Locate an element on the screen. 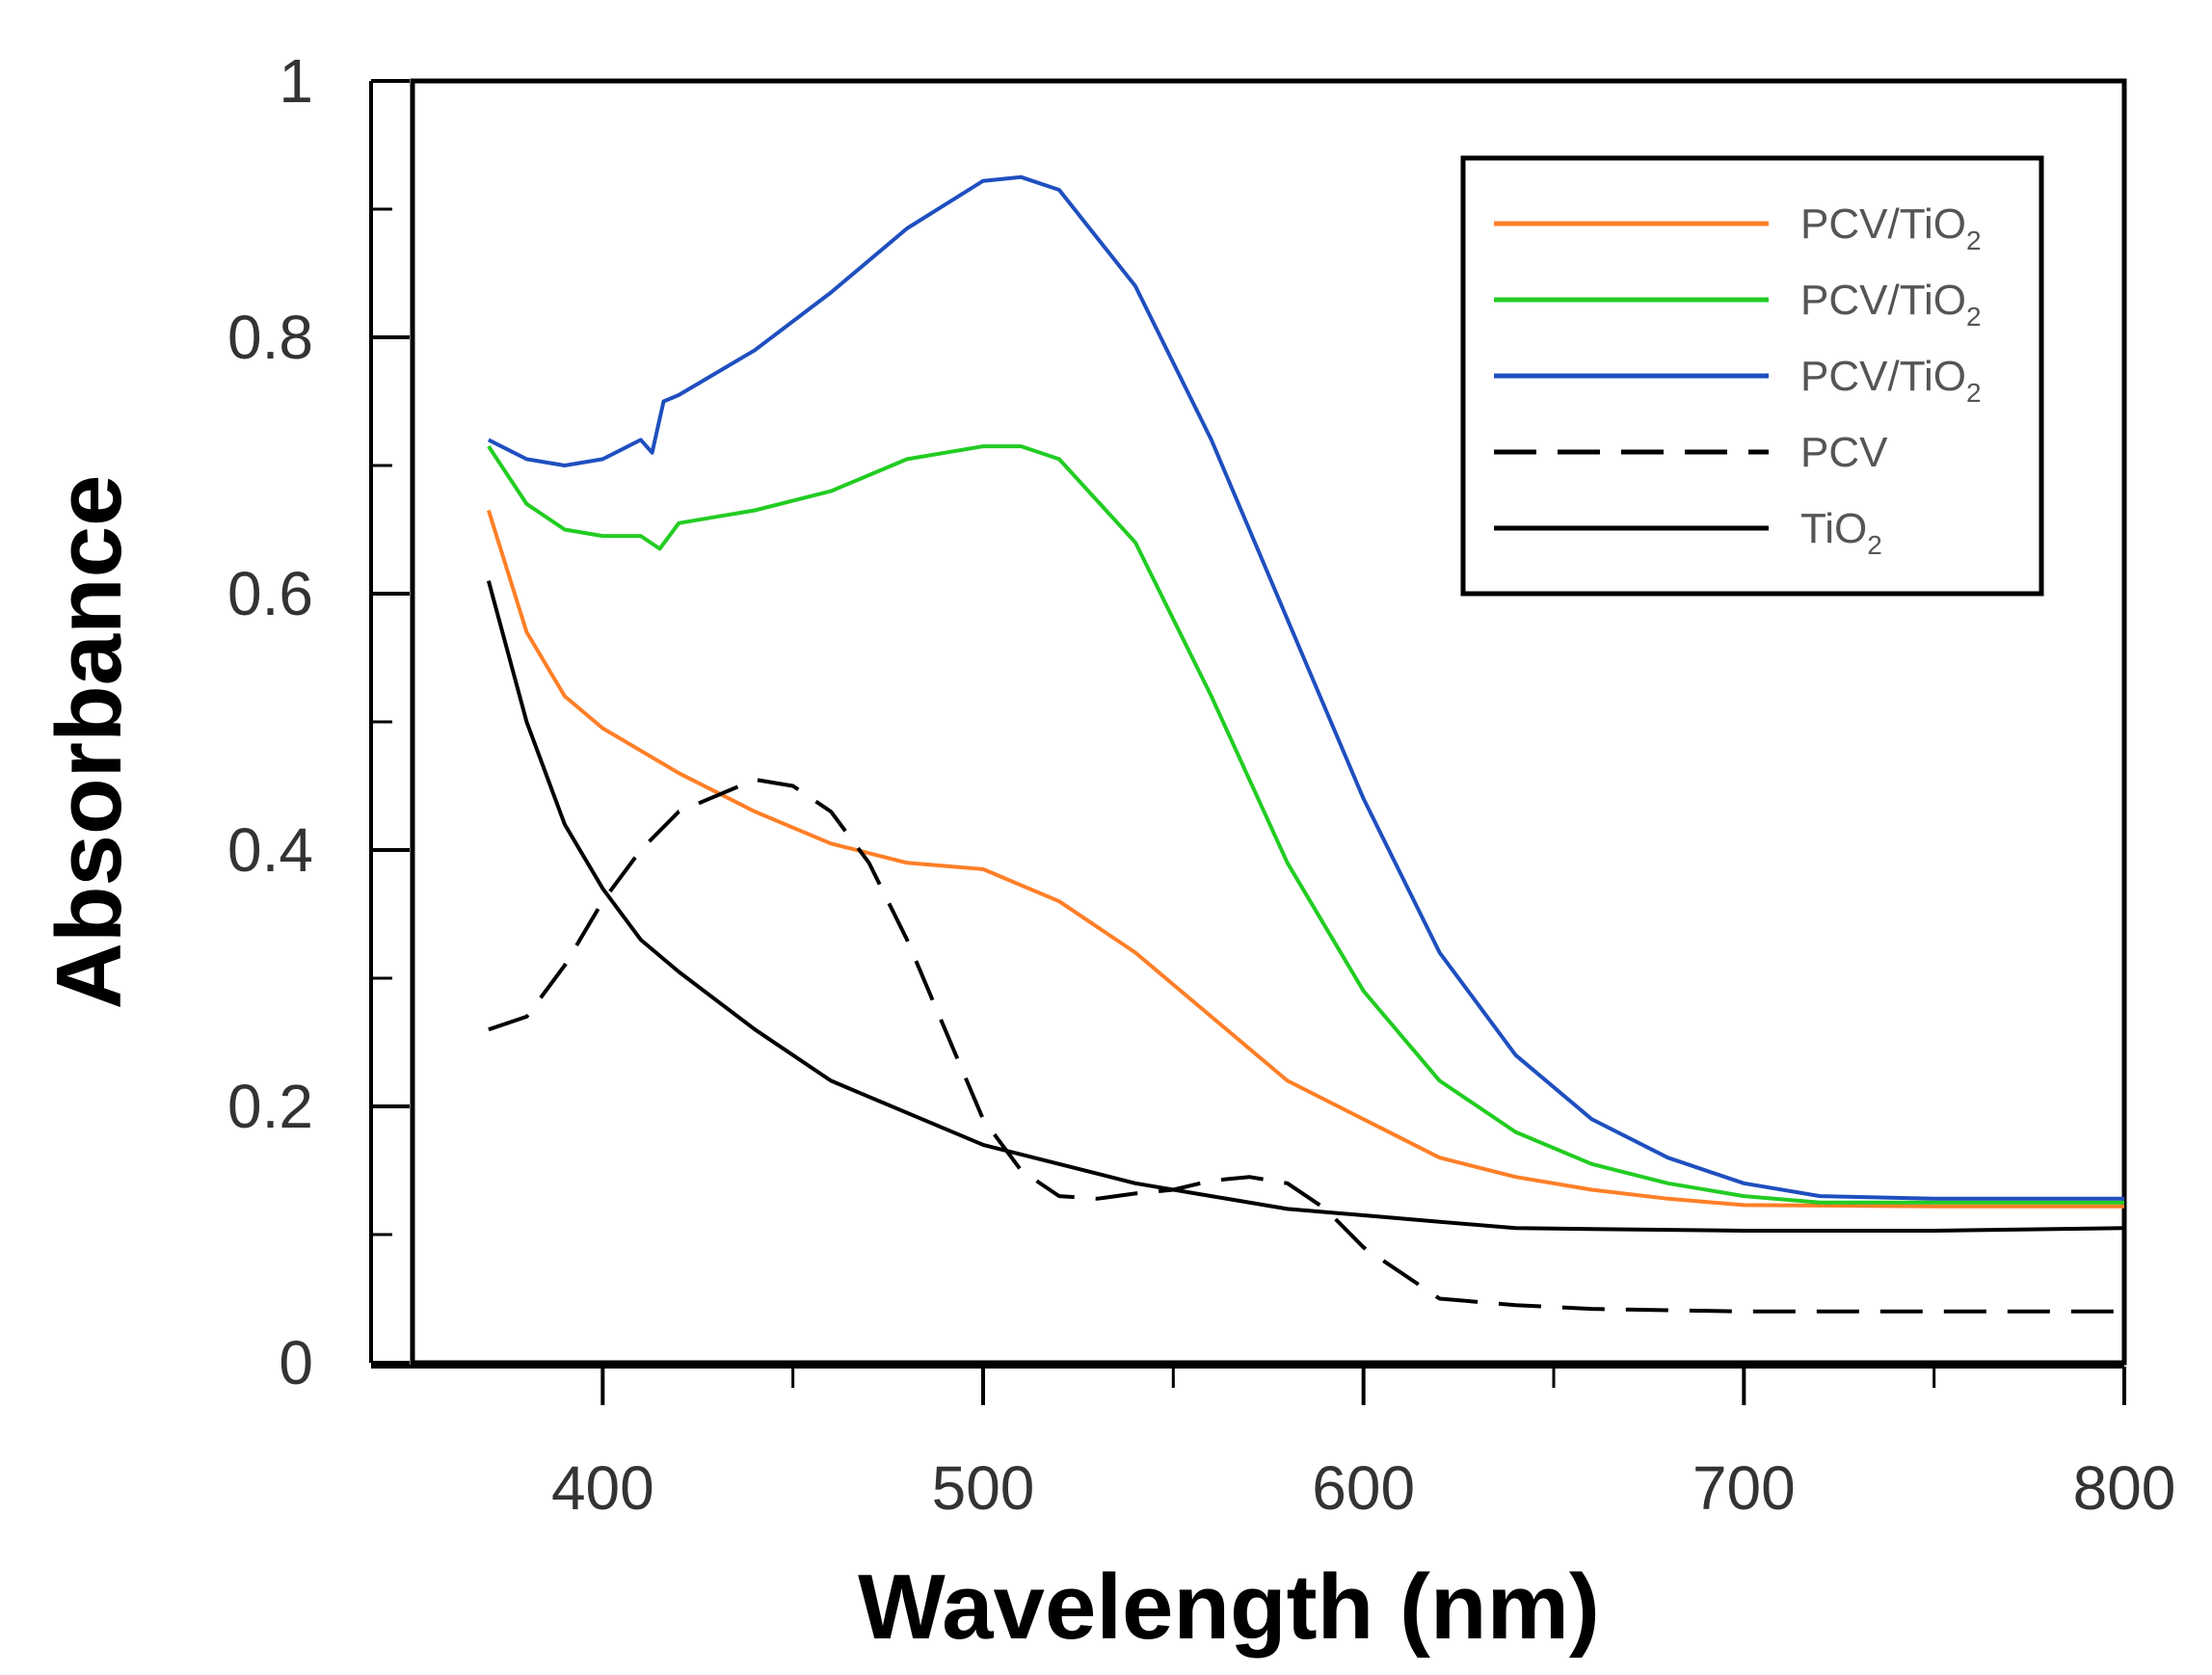  y-tick-label: 1 is located at coordinates (296, 81).